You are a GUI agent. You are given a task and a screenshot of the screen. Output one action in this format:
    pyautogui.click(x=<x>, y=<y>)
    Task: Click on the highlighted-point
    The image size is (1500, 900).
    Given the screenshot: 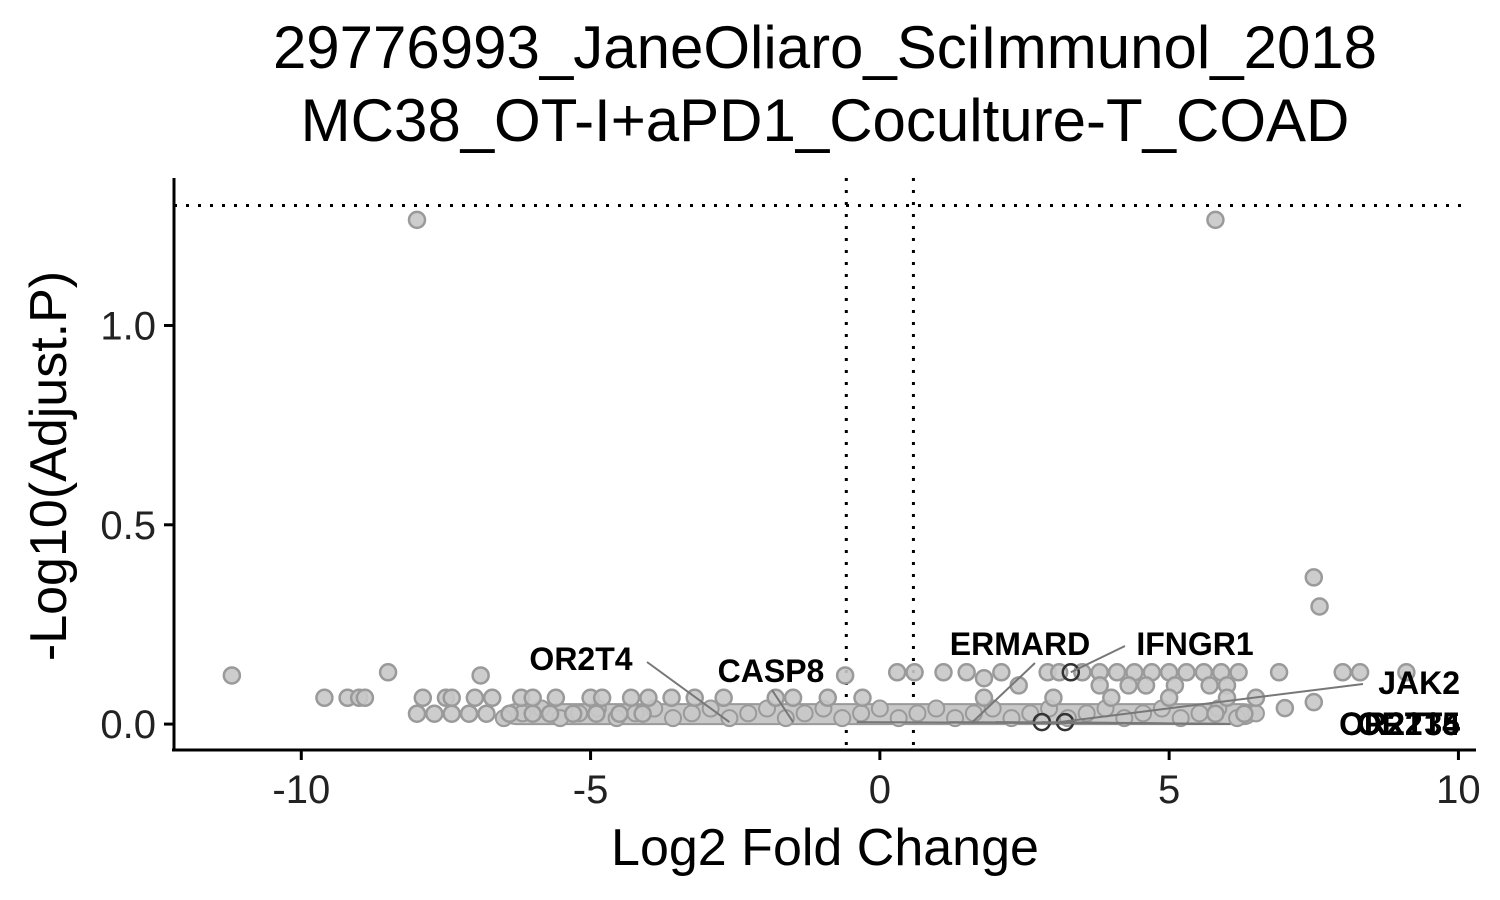 What is the action you would take?
    pyautogui.click(x=1071, y=672)
    